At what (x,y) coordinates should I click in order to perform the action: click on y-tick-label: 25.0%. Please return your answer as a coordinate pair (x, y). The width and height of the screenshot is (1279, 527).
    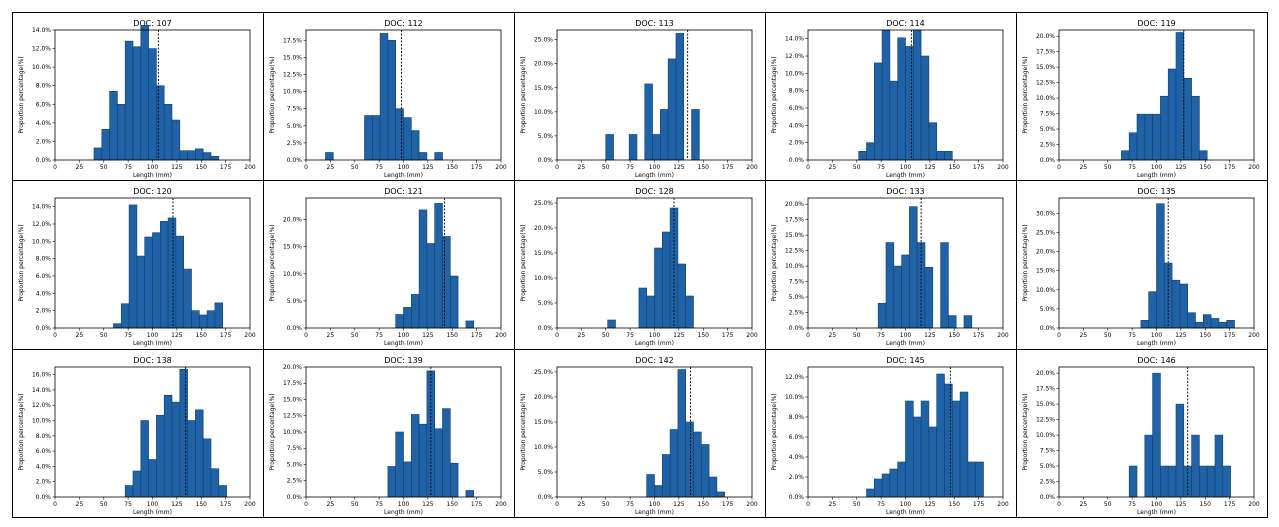
    Looking at the image, I should click on (543, 40).